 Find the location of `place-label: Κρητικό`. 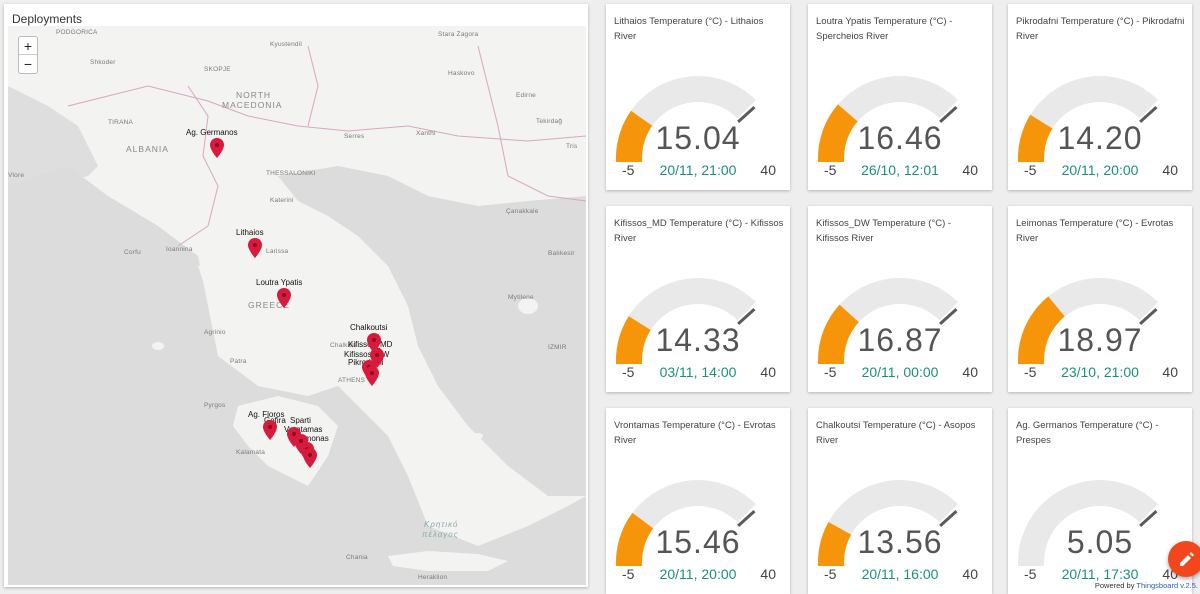

place-label: Κρητικό is located at coordinates (441, 524).